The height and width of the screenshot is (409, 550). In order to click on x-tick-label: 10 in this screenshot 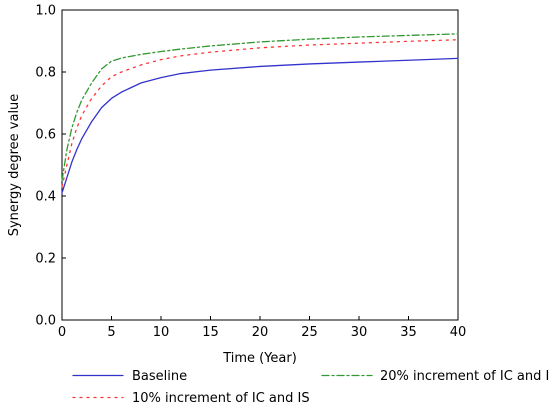, I will do `click(161, 332)`.